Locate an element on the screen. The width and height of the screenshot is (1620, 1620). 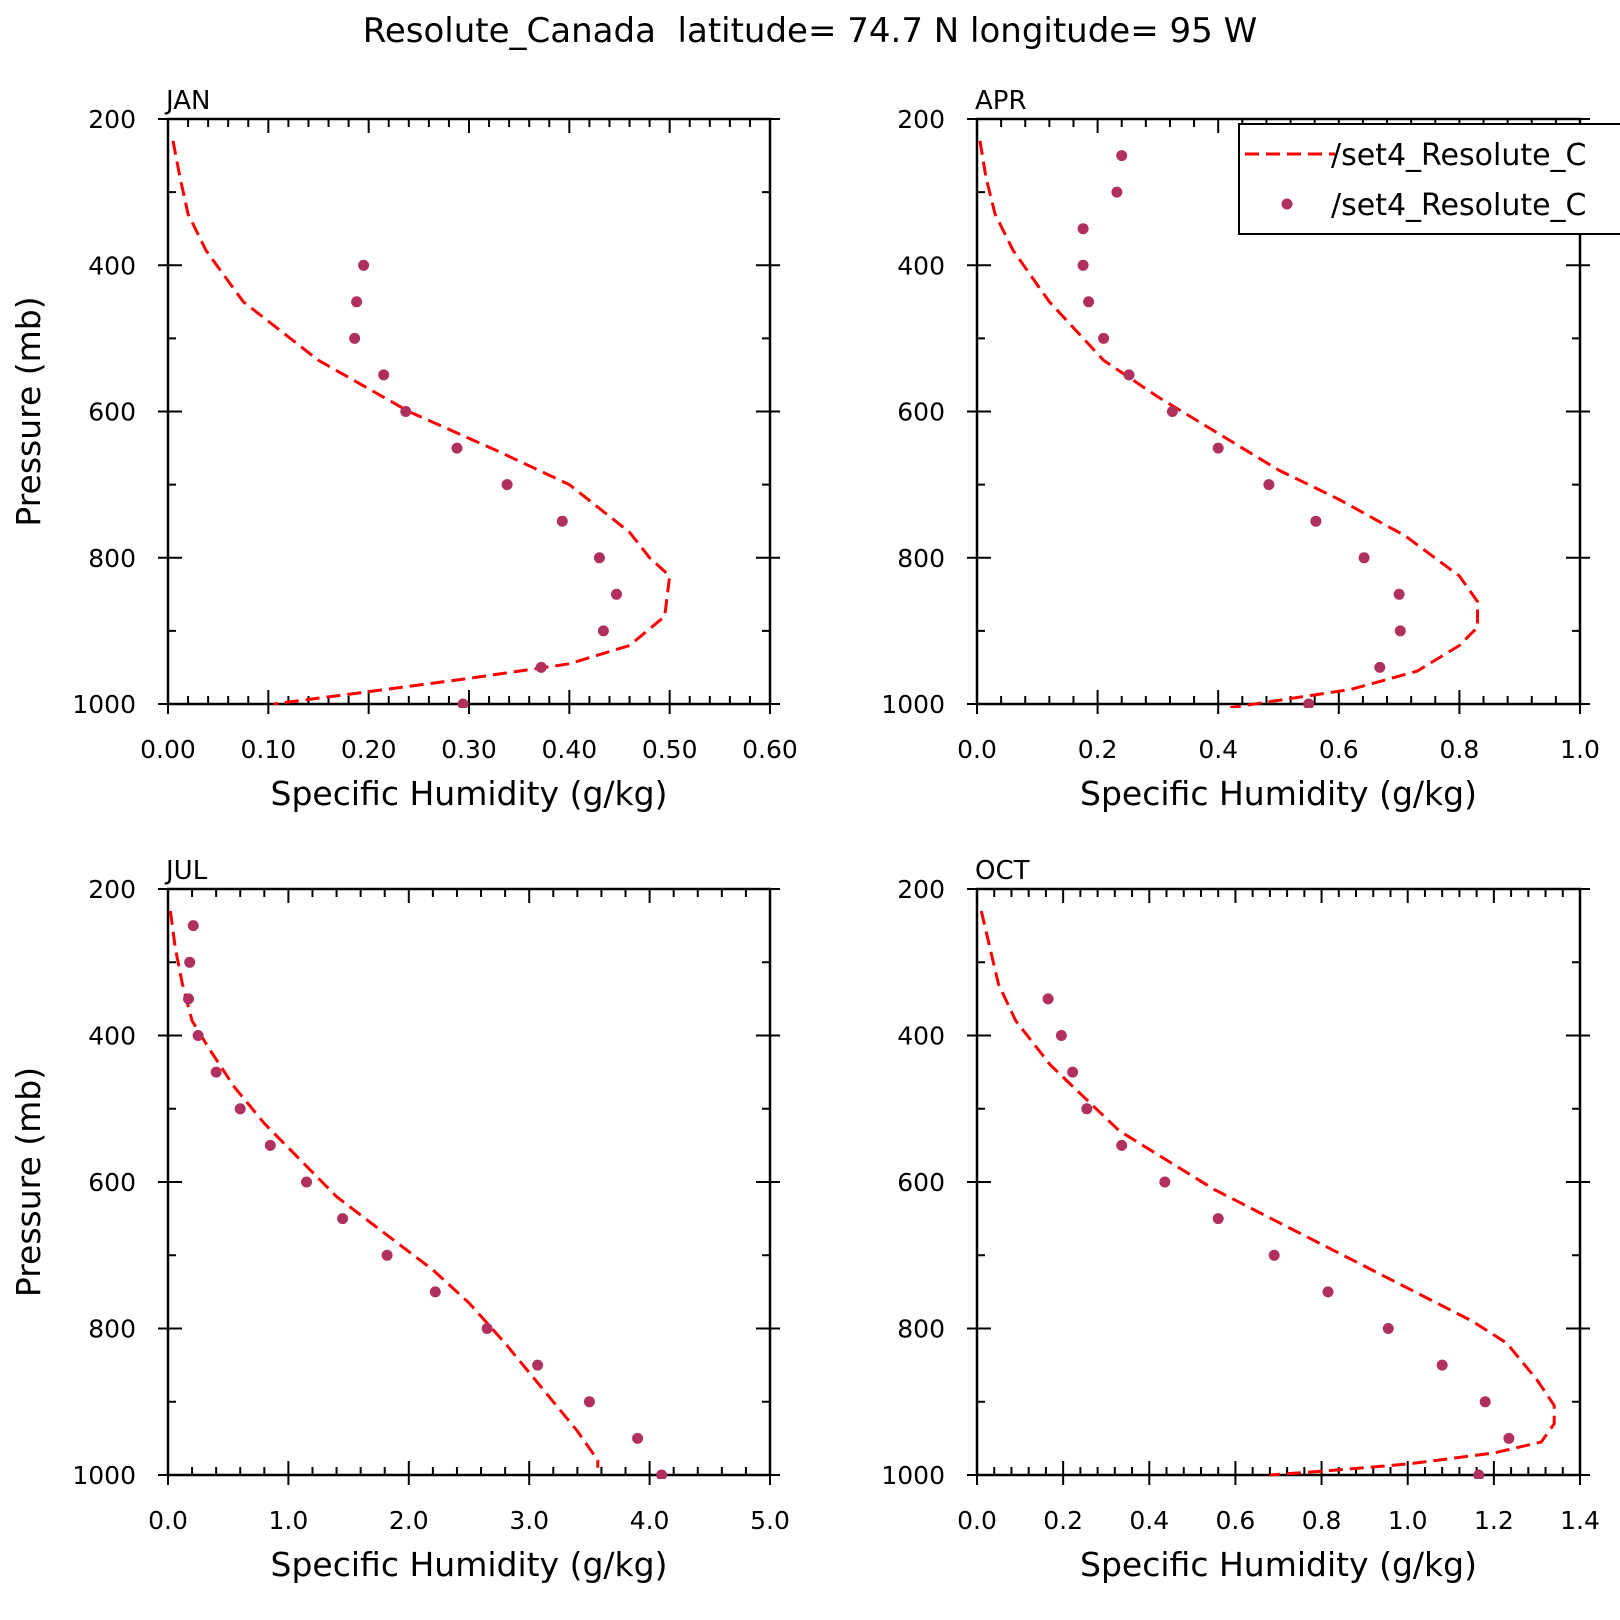
panel-jul-ytick-label-600: 600 is located at coordinates (112, 1182).